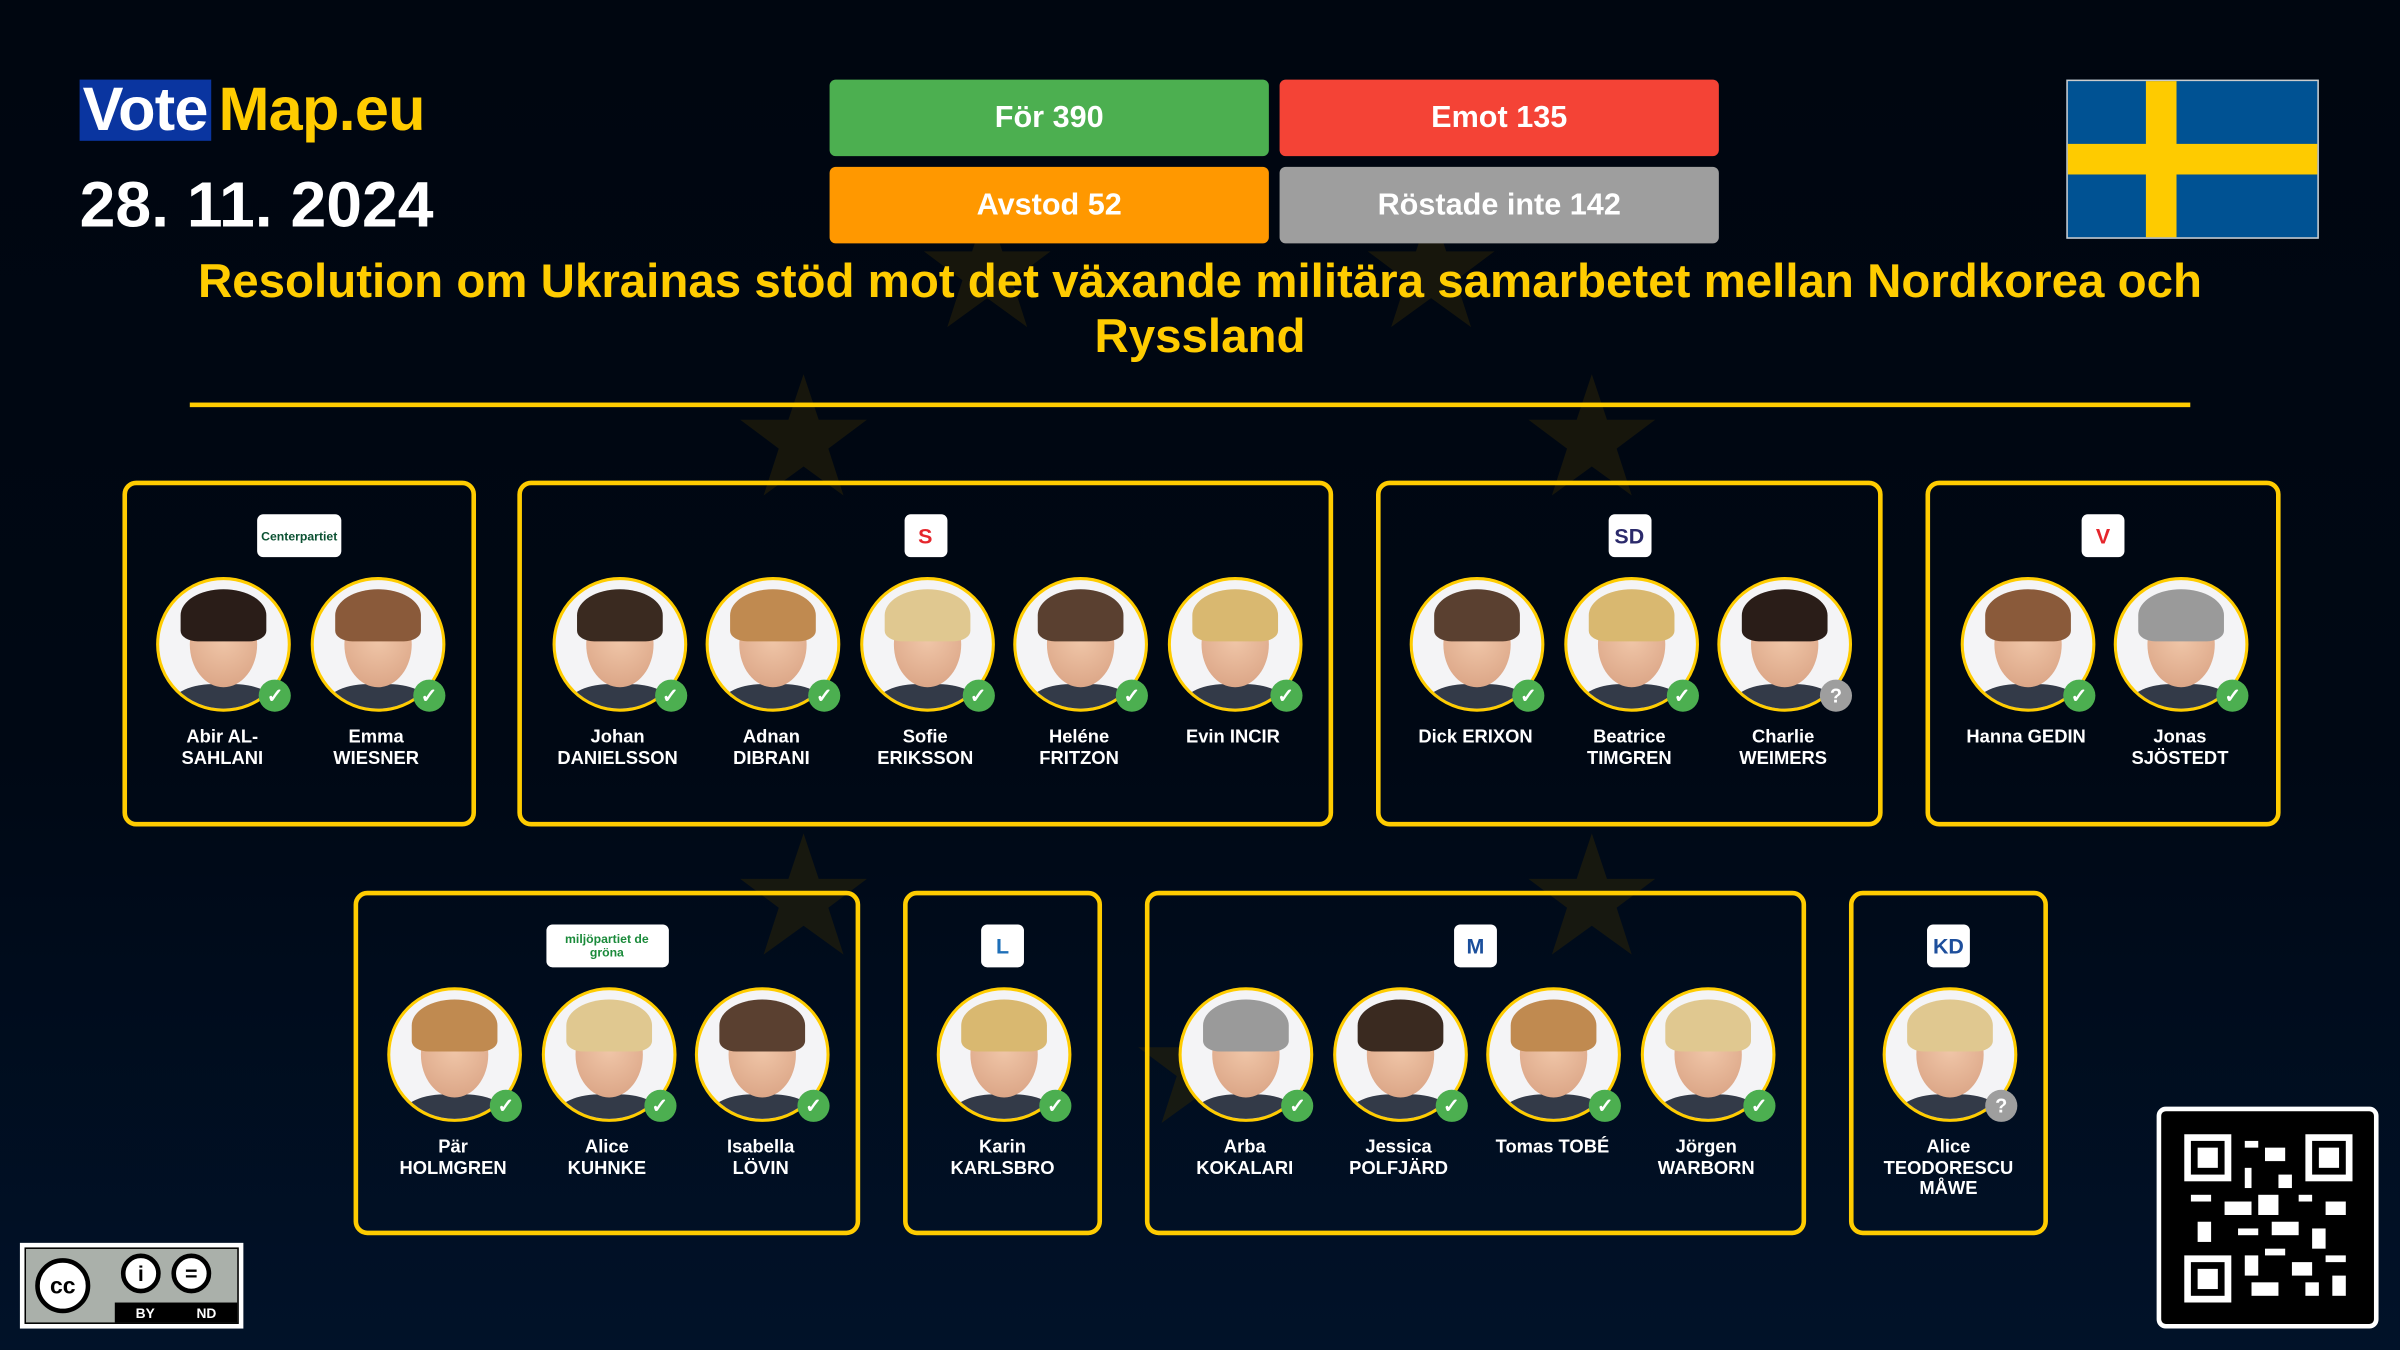  I want to click on mep-name-line: Isabella, so click(761, 1146).